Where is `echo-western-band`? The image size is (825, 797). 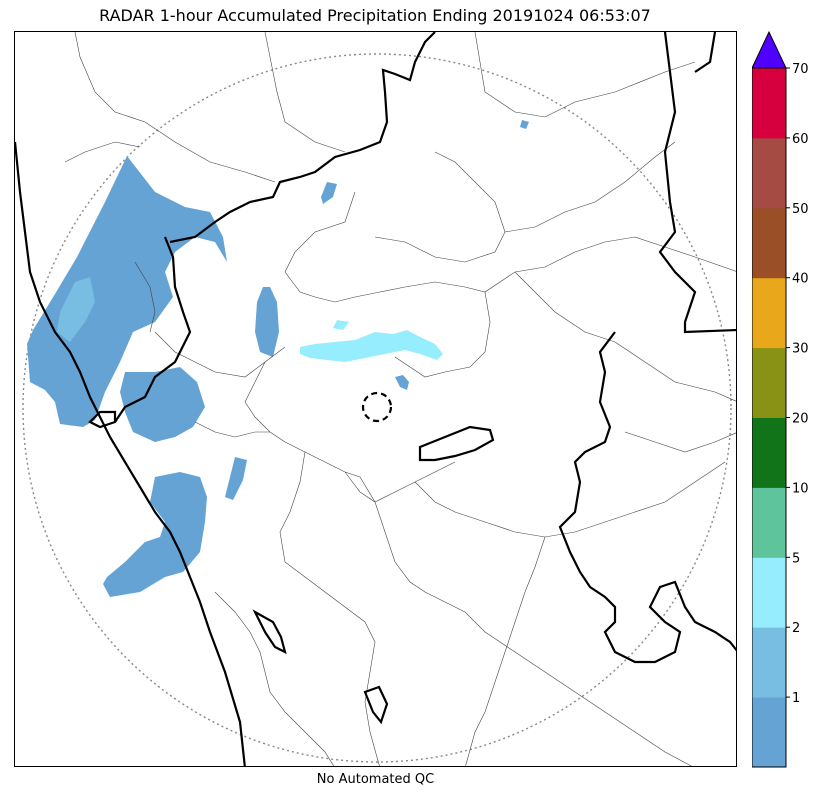 echo-western-band is located at coordinates (127, 291).